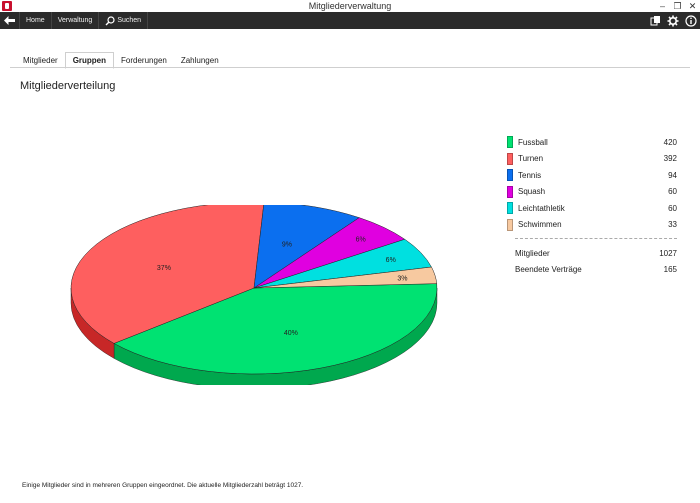  I want to click on pie-slice-fussball, so click(275, 329).